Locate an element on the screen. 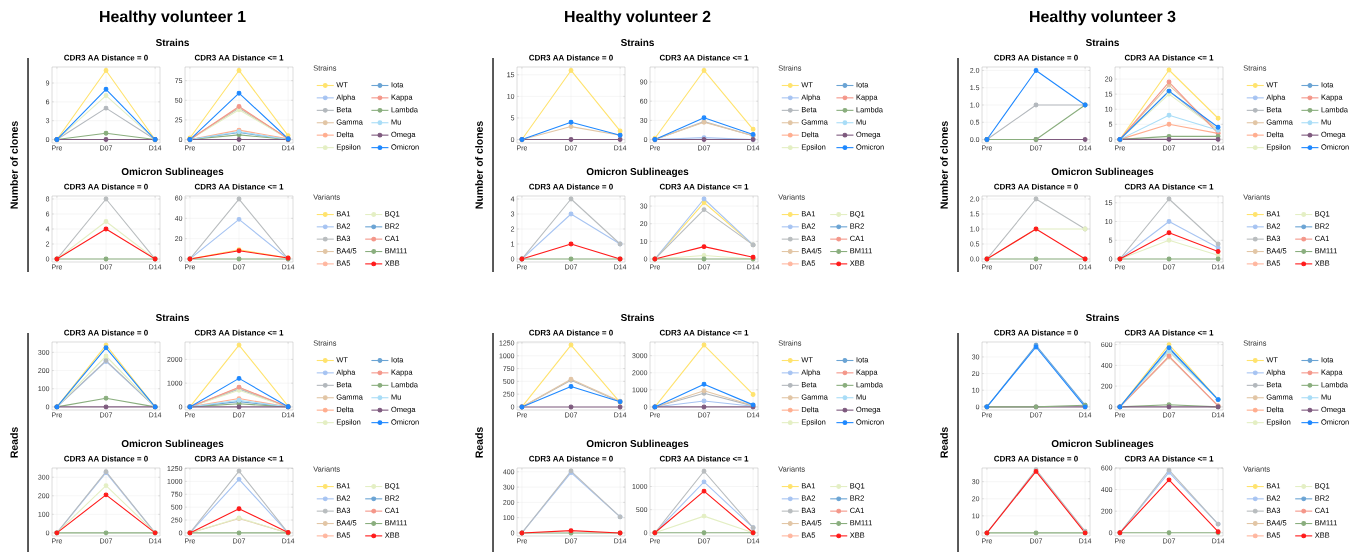 This screenshot has width=1364, height=554. text: Healthy volunteer 1 is located at coordinates (173, 18).